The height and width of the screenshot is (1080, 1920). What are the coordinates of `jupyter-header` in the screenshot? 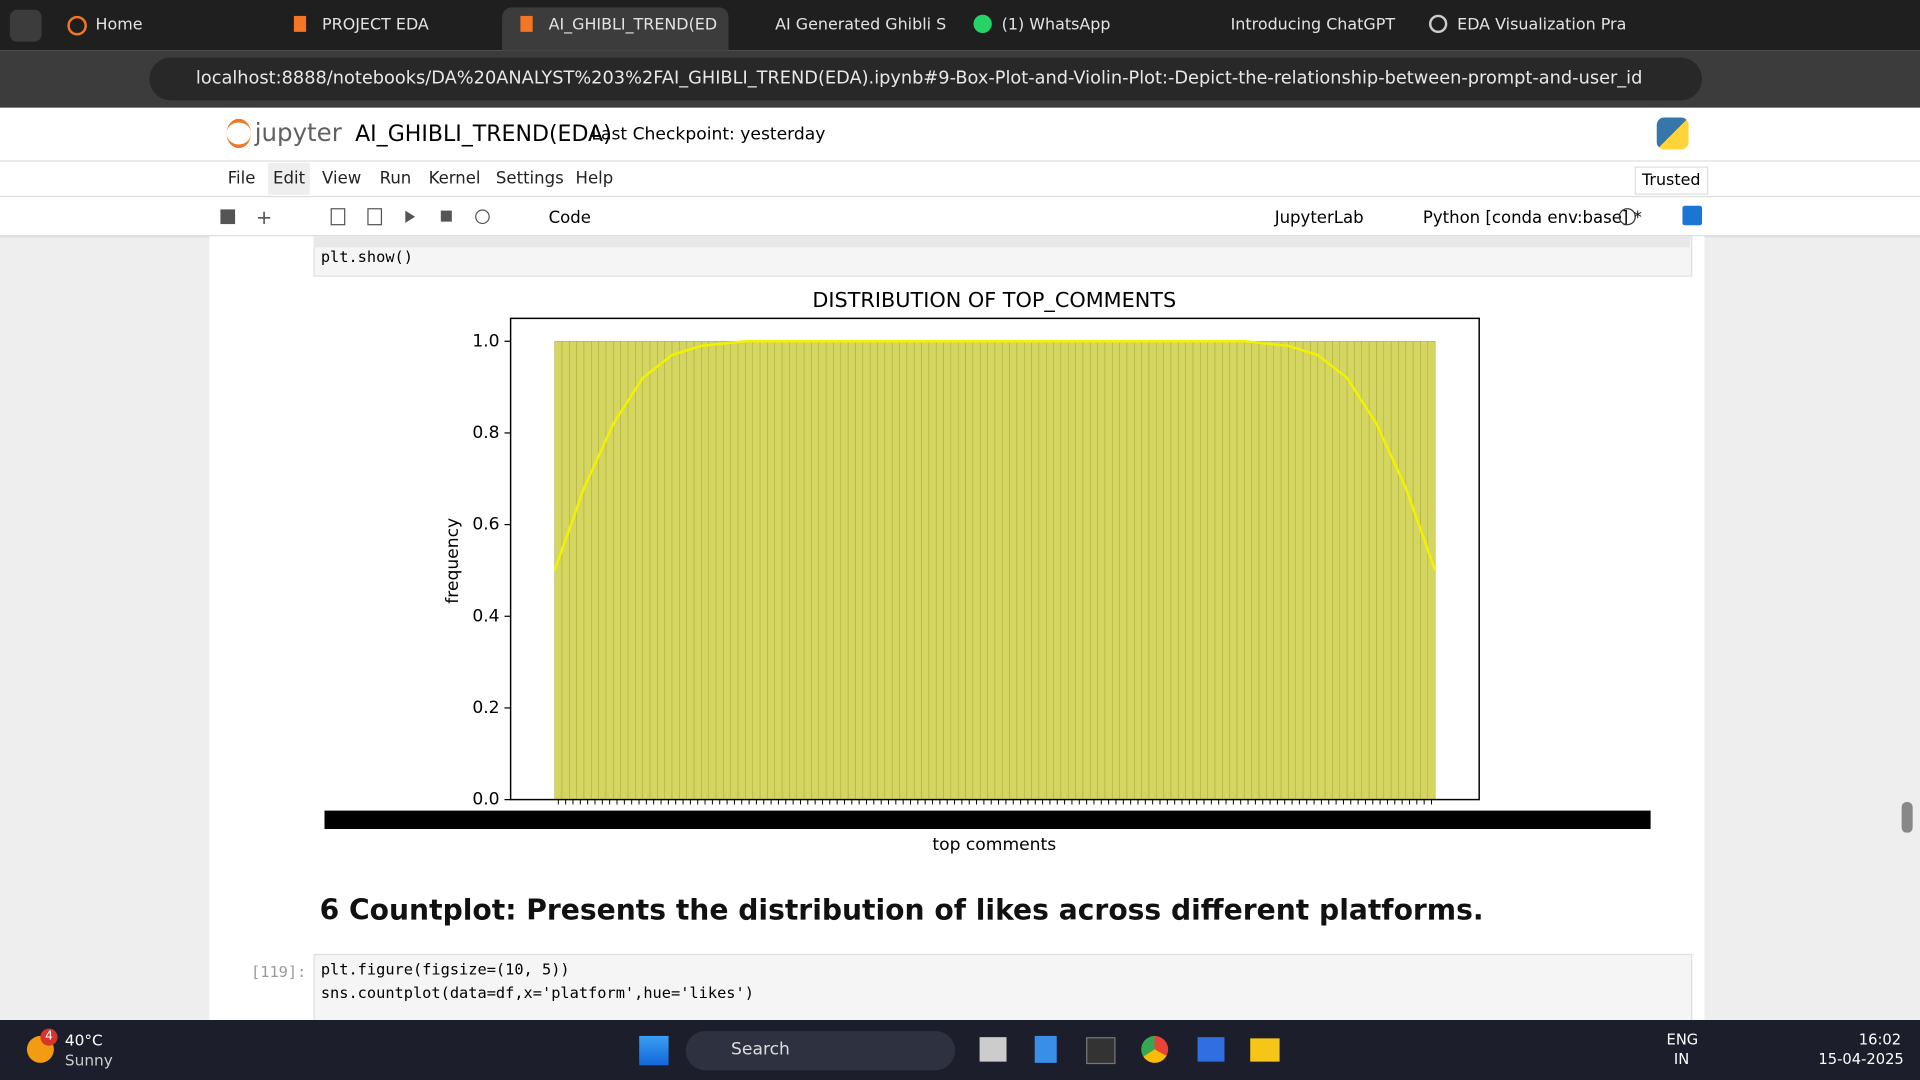 It's located at (960, 172).